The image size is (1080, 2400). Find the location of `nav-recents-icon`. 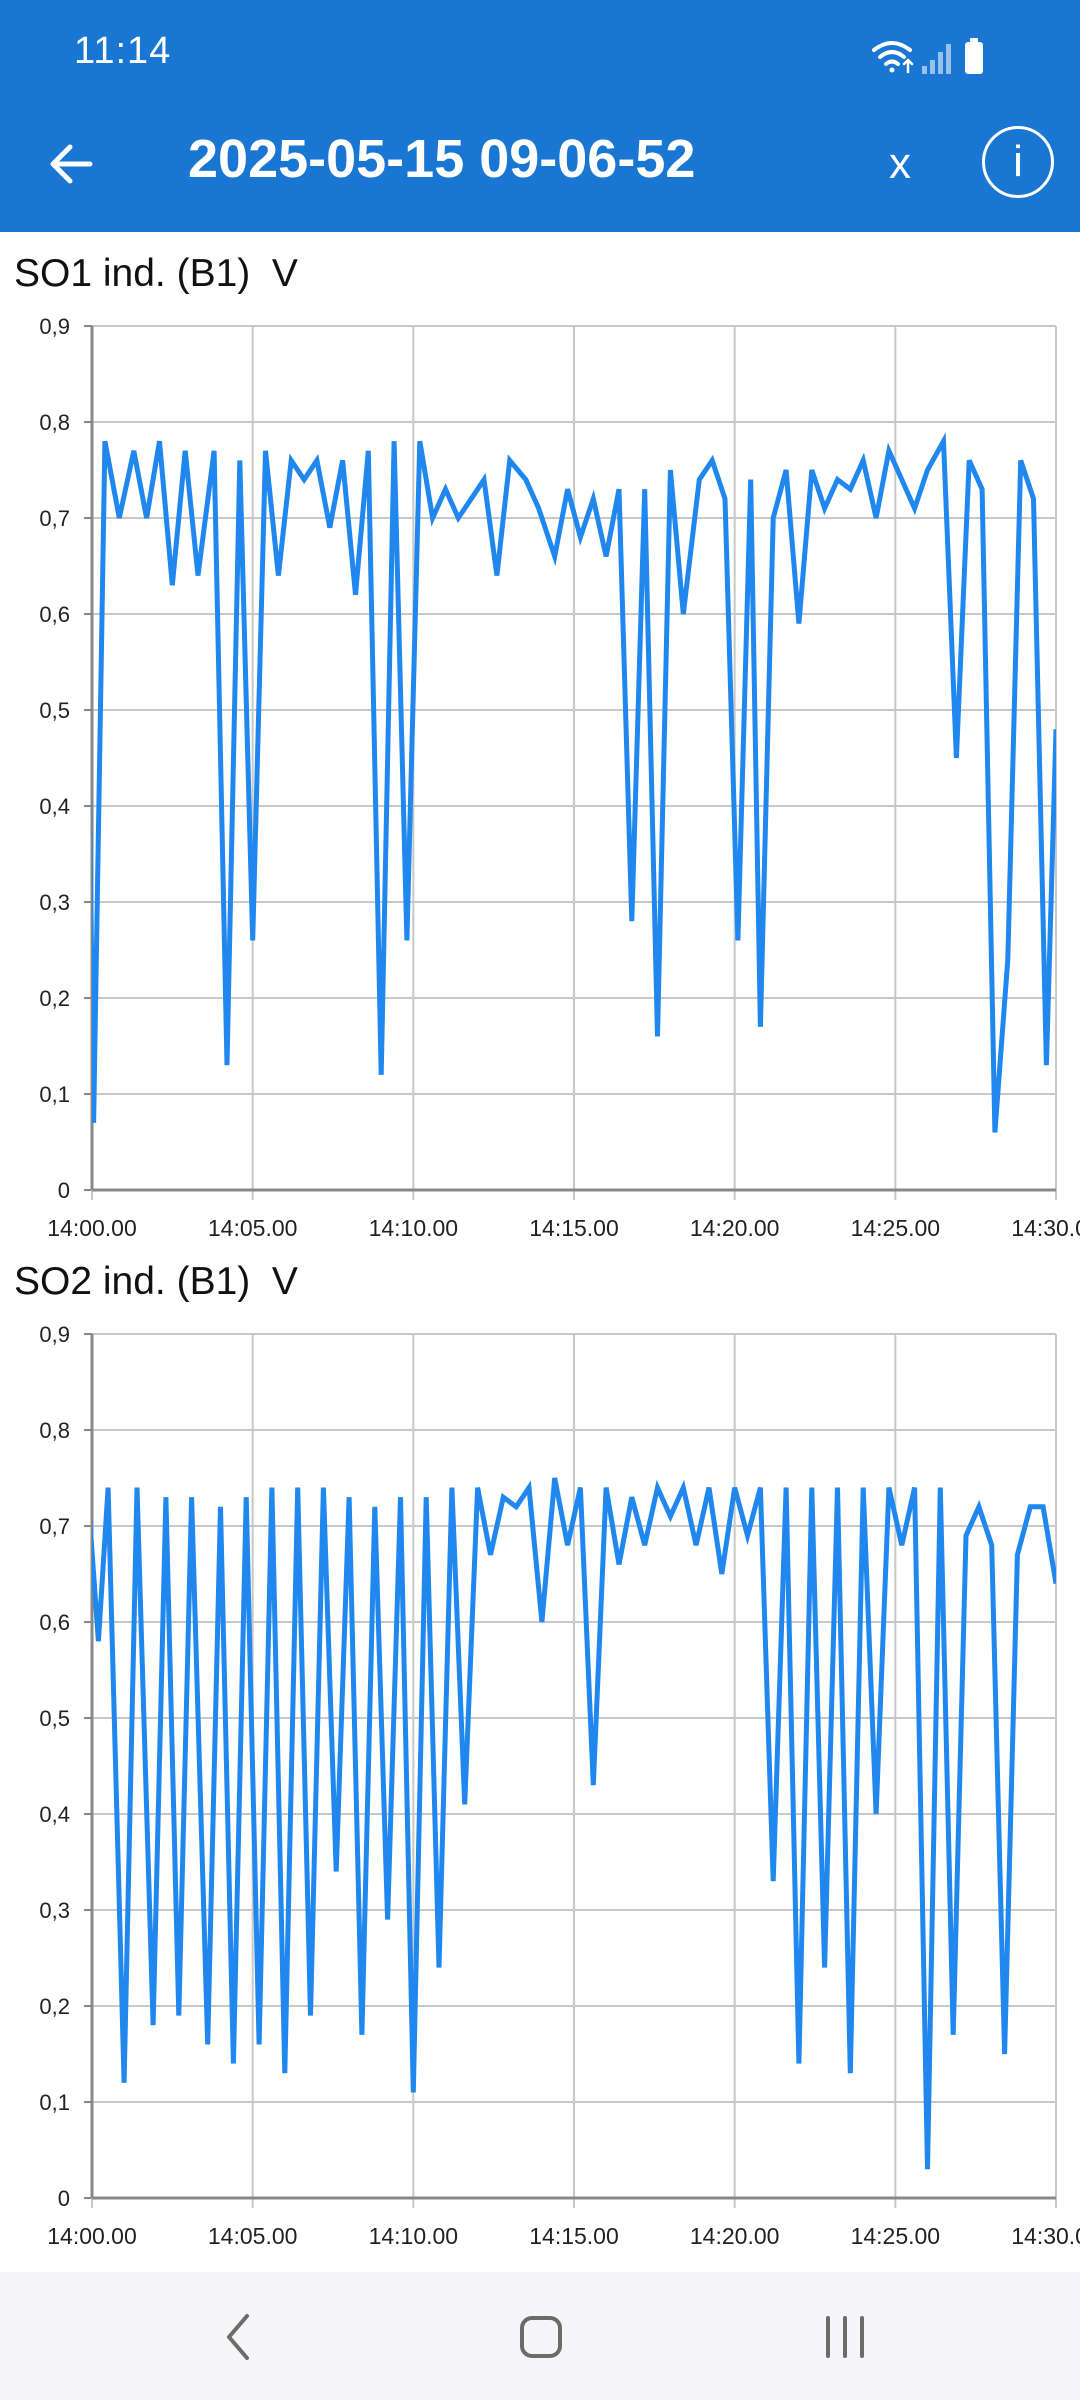

nav-recents-icon is located at coordinates (845, 2337).